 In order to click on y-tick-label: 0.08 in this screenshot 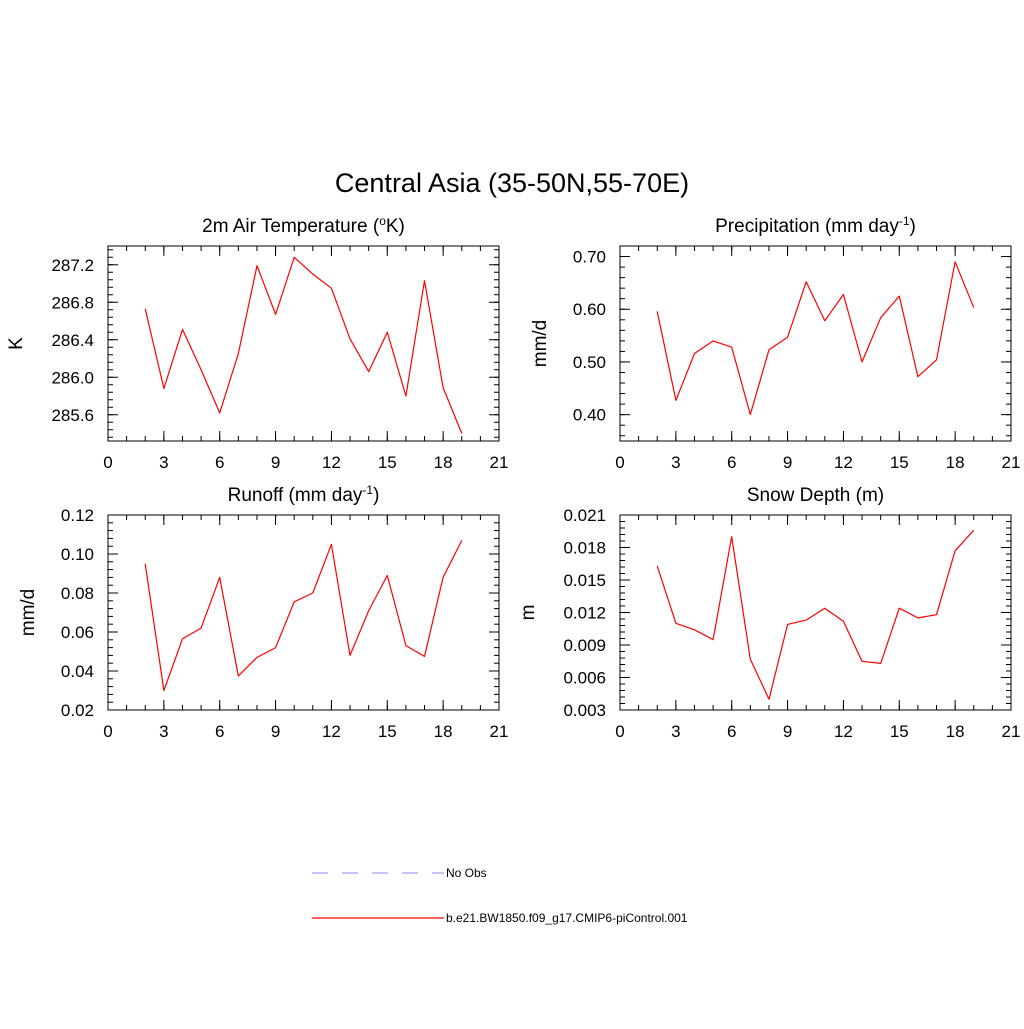, I will do `click(77, 593)`.